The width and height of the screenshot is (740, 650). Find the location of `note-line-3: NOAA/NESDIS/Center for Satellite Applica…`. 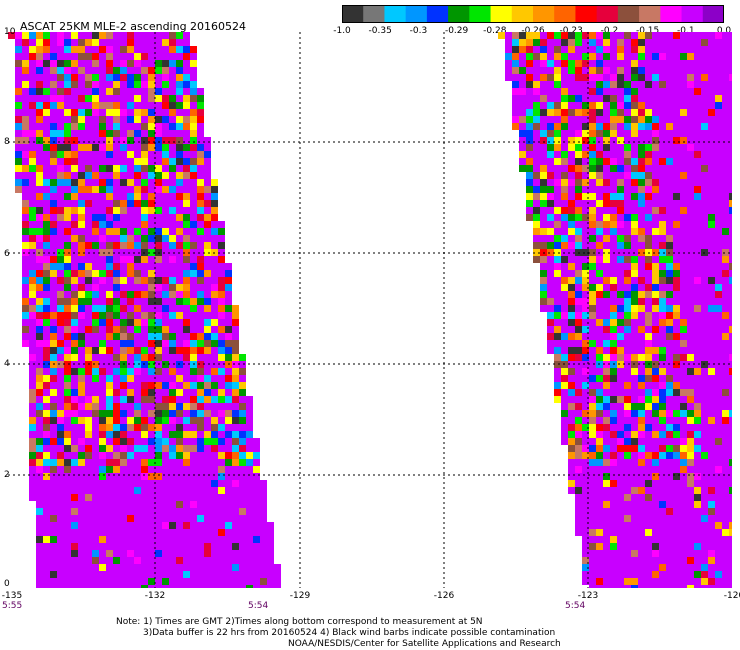

note-line-3: NOAA/NESDIS/Center for Satellite Applica… is located at coordinates (424, 644).